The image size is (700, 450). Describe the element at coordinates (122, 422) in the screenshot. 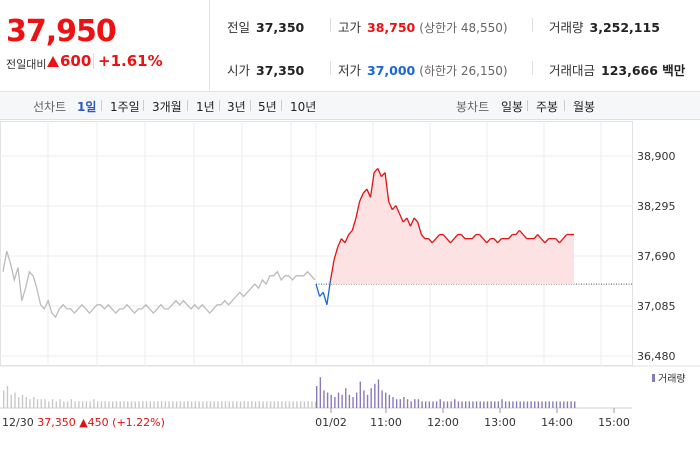

I see `prev-day-change: ▲450 (+1.22%)` at that location.